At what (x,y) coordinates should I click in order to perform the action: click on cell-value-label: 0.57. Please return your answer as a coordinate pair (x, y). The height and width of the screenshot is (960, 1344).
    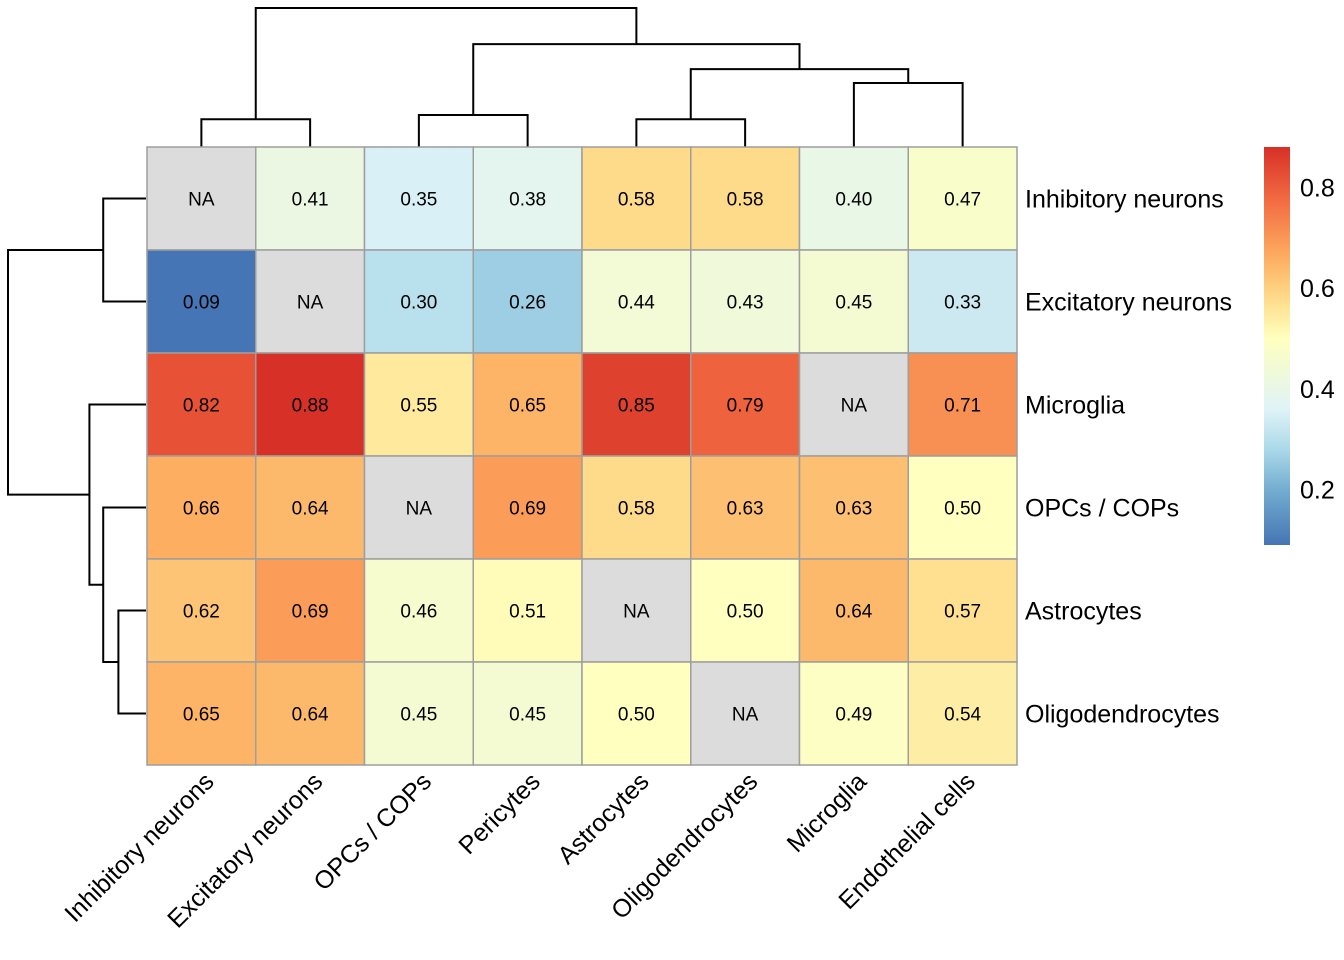
    Looking at the image, I should click on (962, 612).